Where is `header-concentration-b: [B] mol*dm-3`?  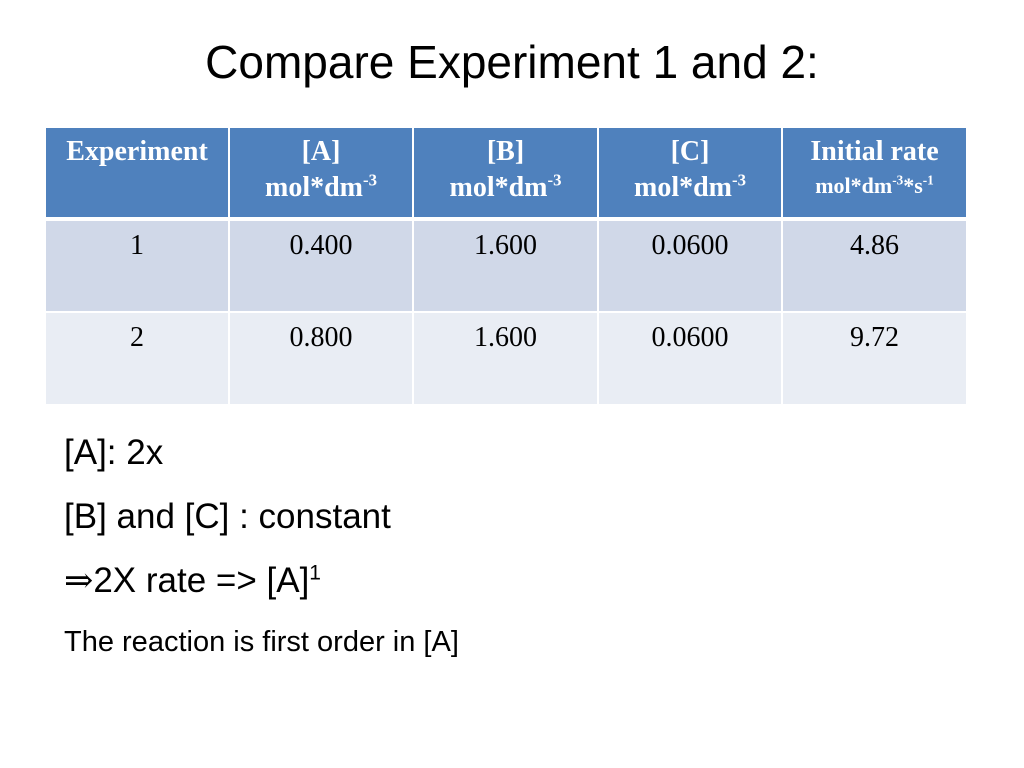 header-concentration-b: [B] mol*dm-3 is located at coordinates (505, 173).